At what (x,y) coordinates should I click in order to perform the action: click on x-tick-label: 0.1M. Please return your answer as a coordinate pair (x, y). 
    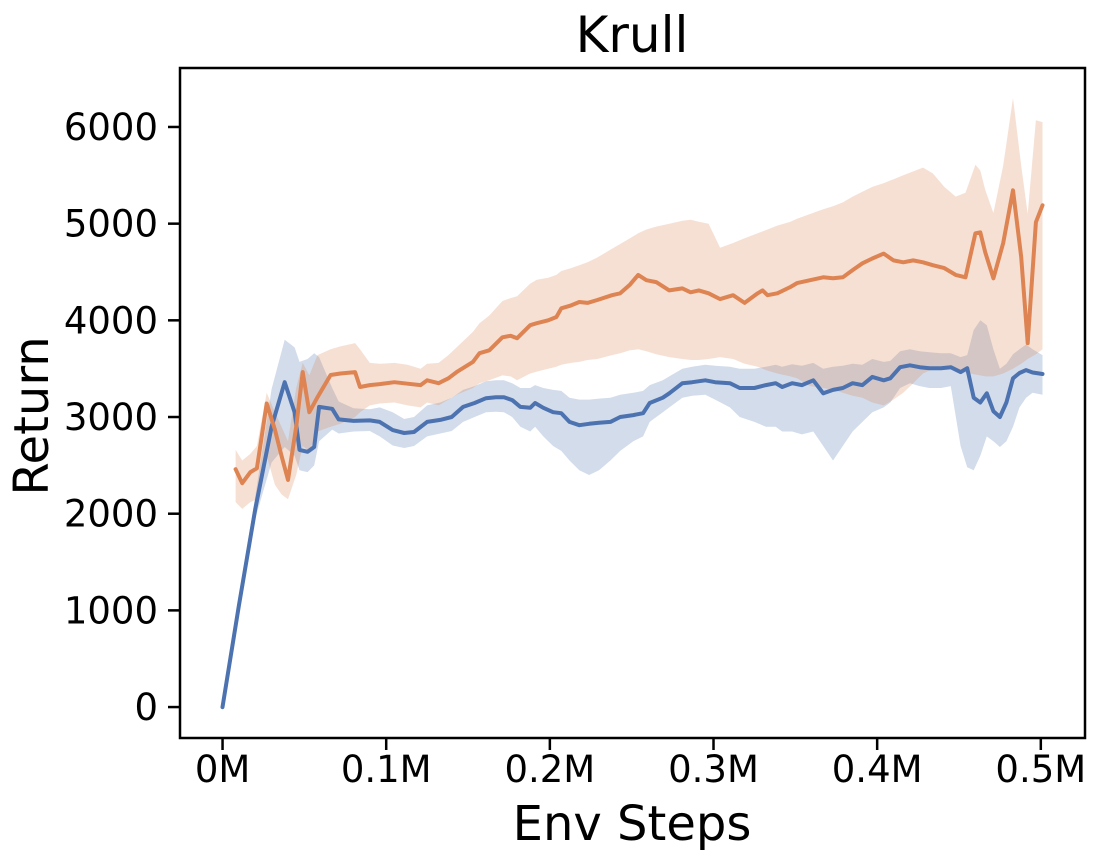
    Looking at the image, I should click on (386, 769).